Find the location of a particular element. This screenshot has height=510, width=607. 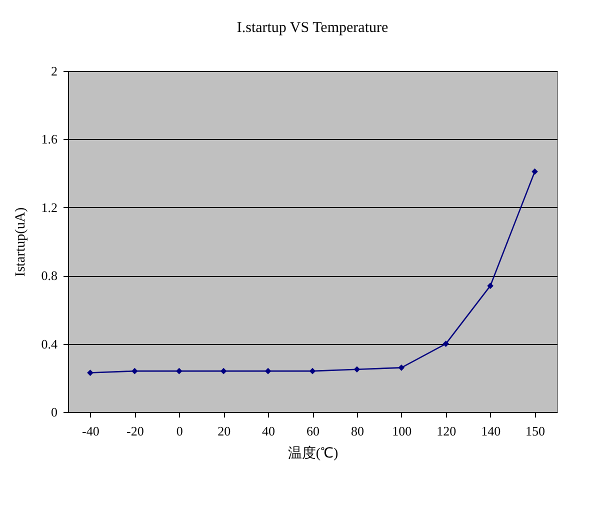

x-tick-label: -40 is located at coordinates (91, 431).